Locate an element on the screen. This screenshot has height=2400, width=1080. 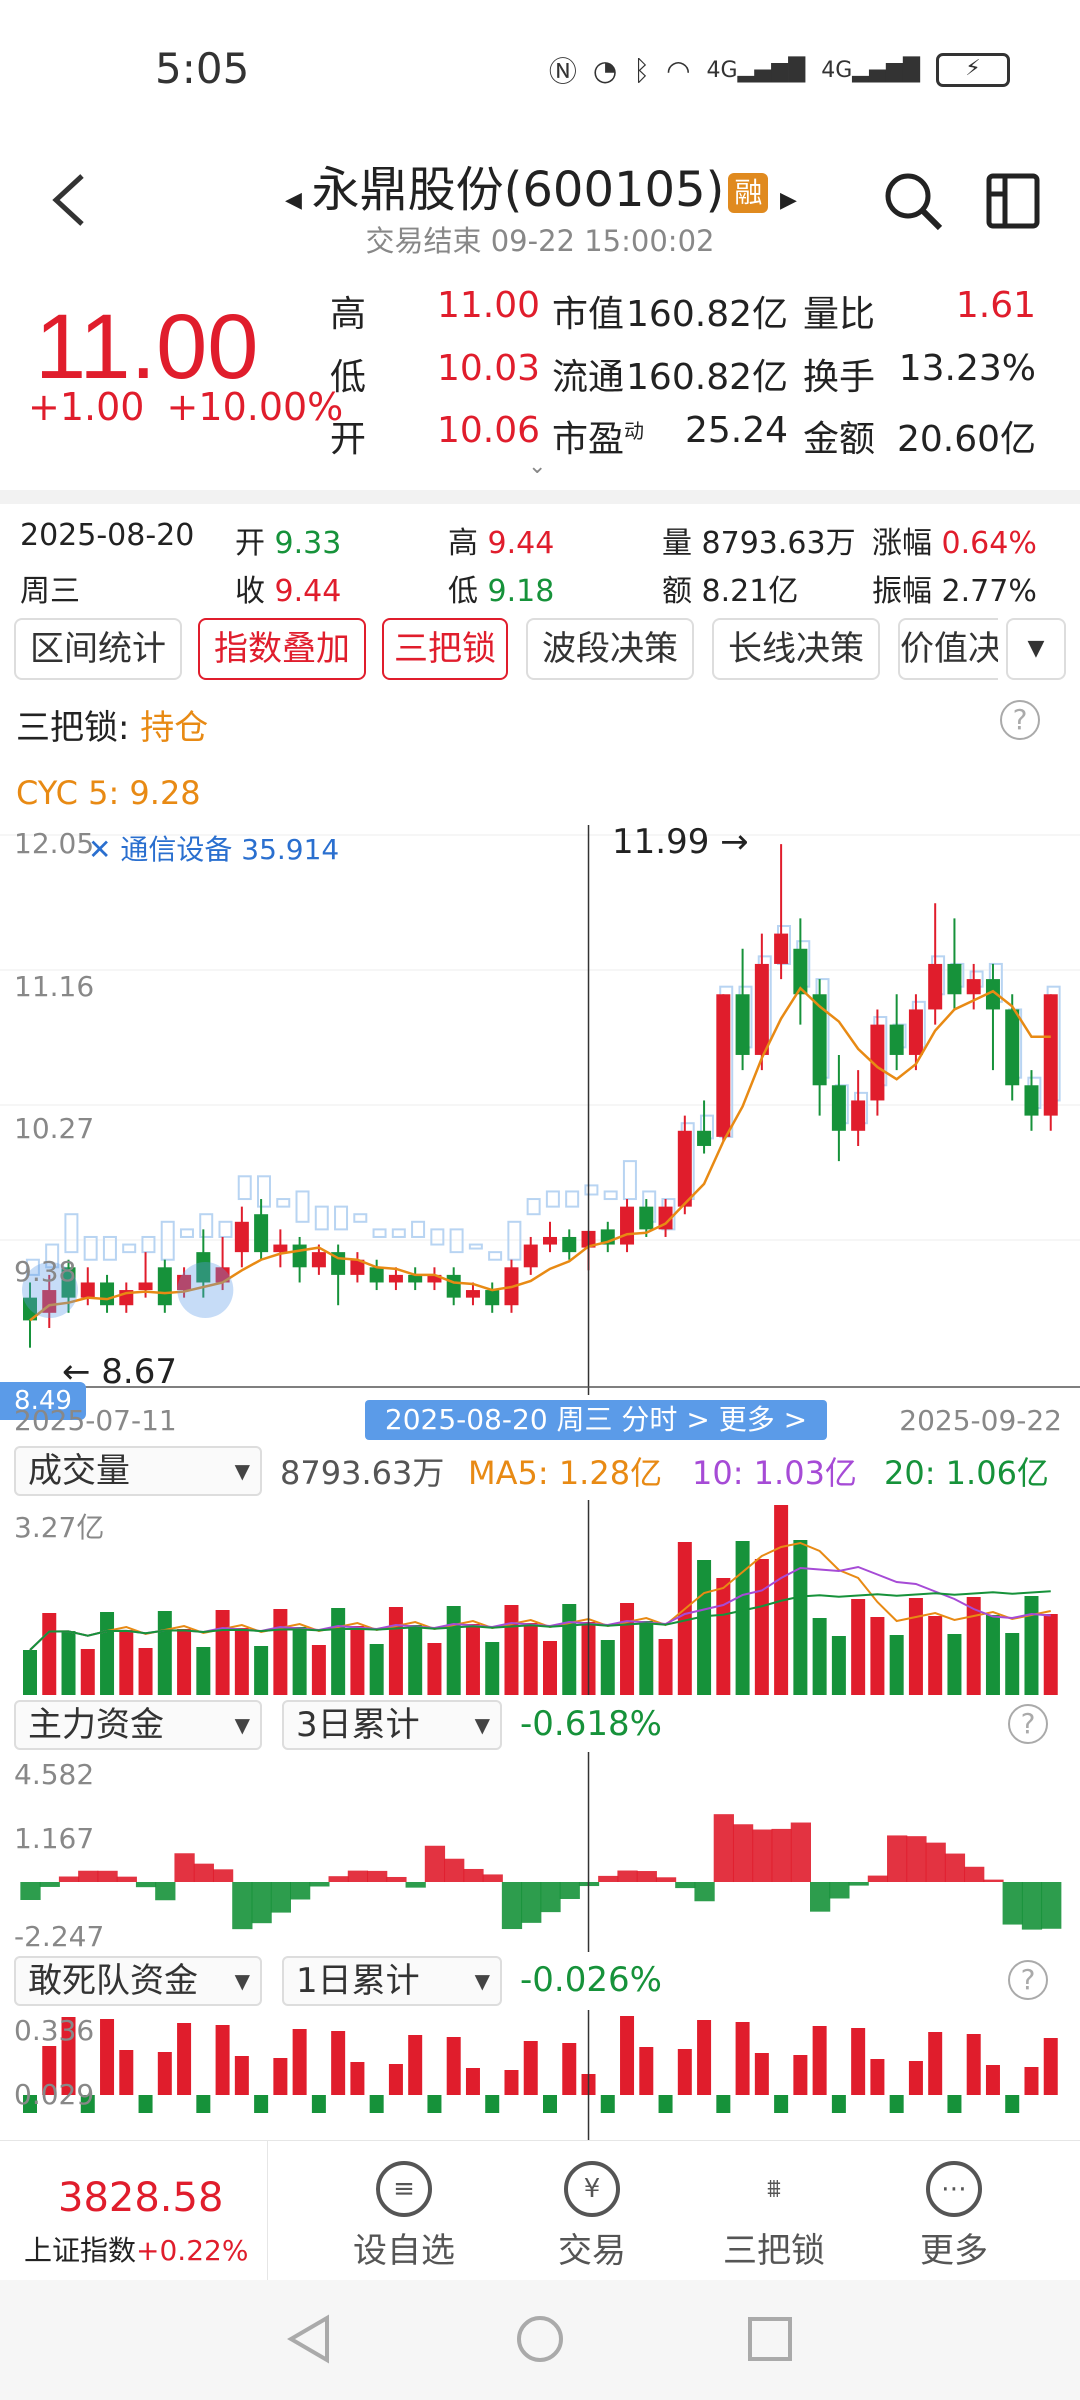
close-overlay-icon: ✕ is located at coordinates (100, 849).